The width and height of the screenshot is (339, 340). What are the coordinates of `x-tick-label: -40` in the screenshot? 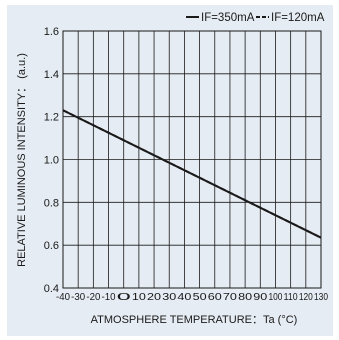 It's located at (63, 297).